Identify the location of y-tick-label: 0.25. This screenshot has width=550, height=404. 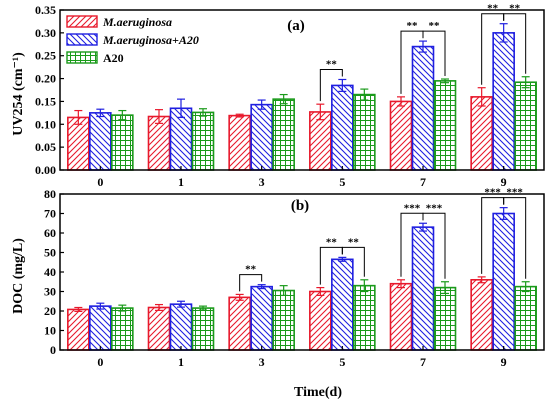
(45, 56).